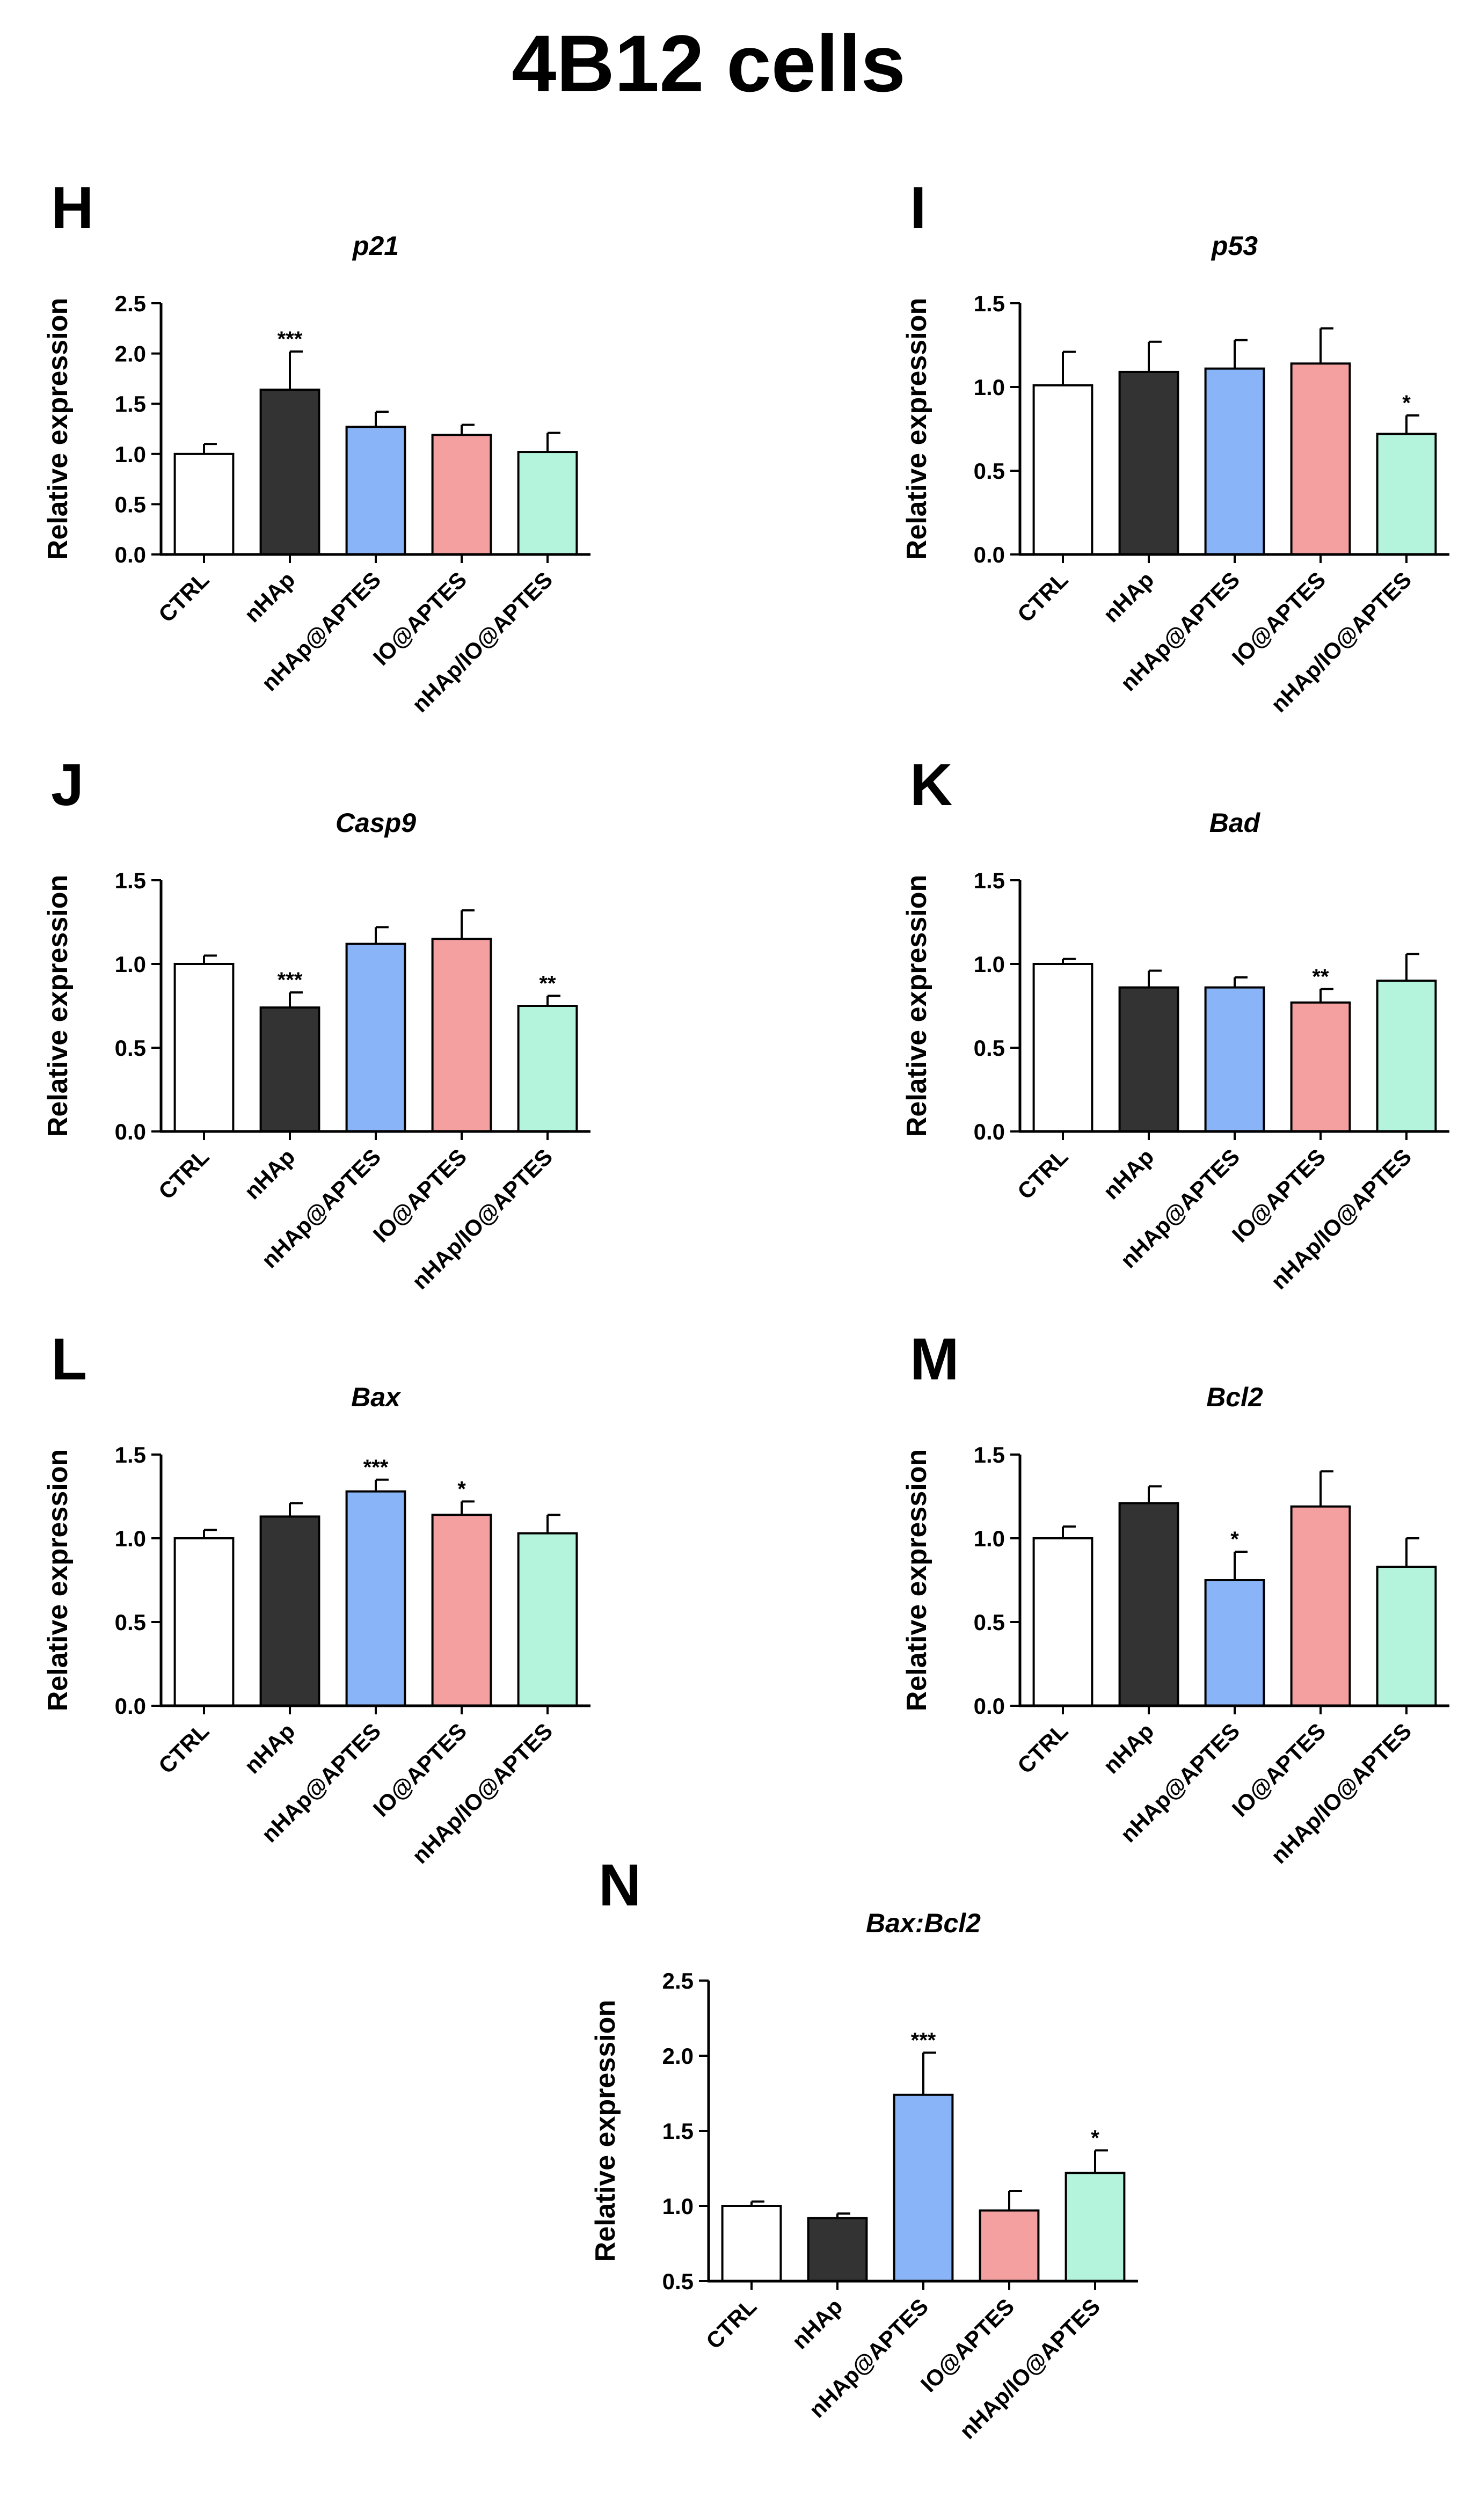 The width and height of the screenshot is (1480, 2520). I want to click on panel-letter: I, so click(918, 208).